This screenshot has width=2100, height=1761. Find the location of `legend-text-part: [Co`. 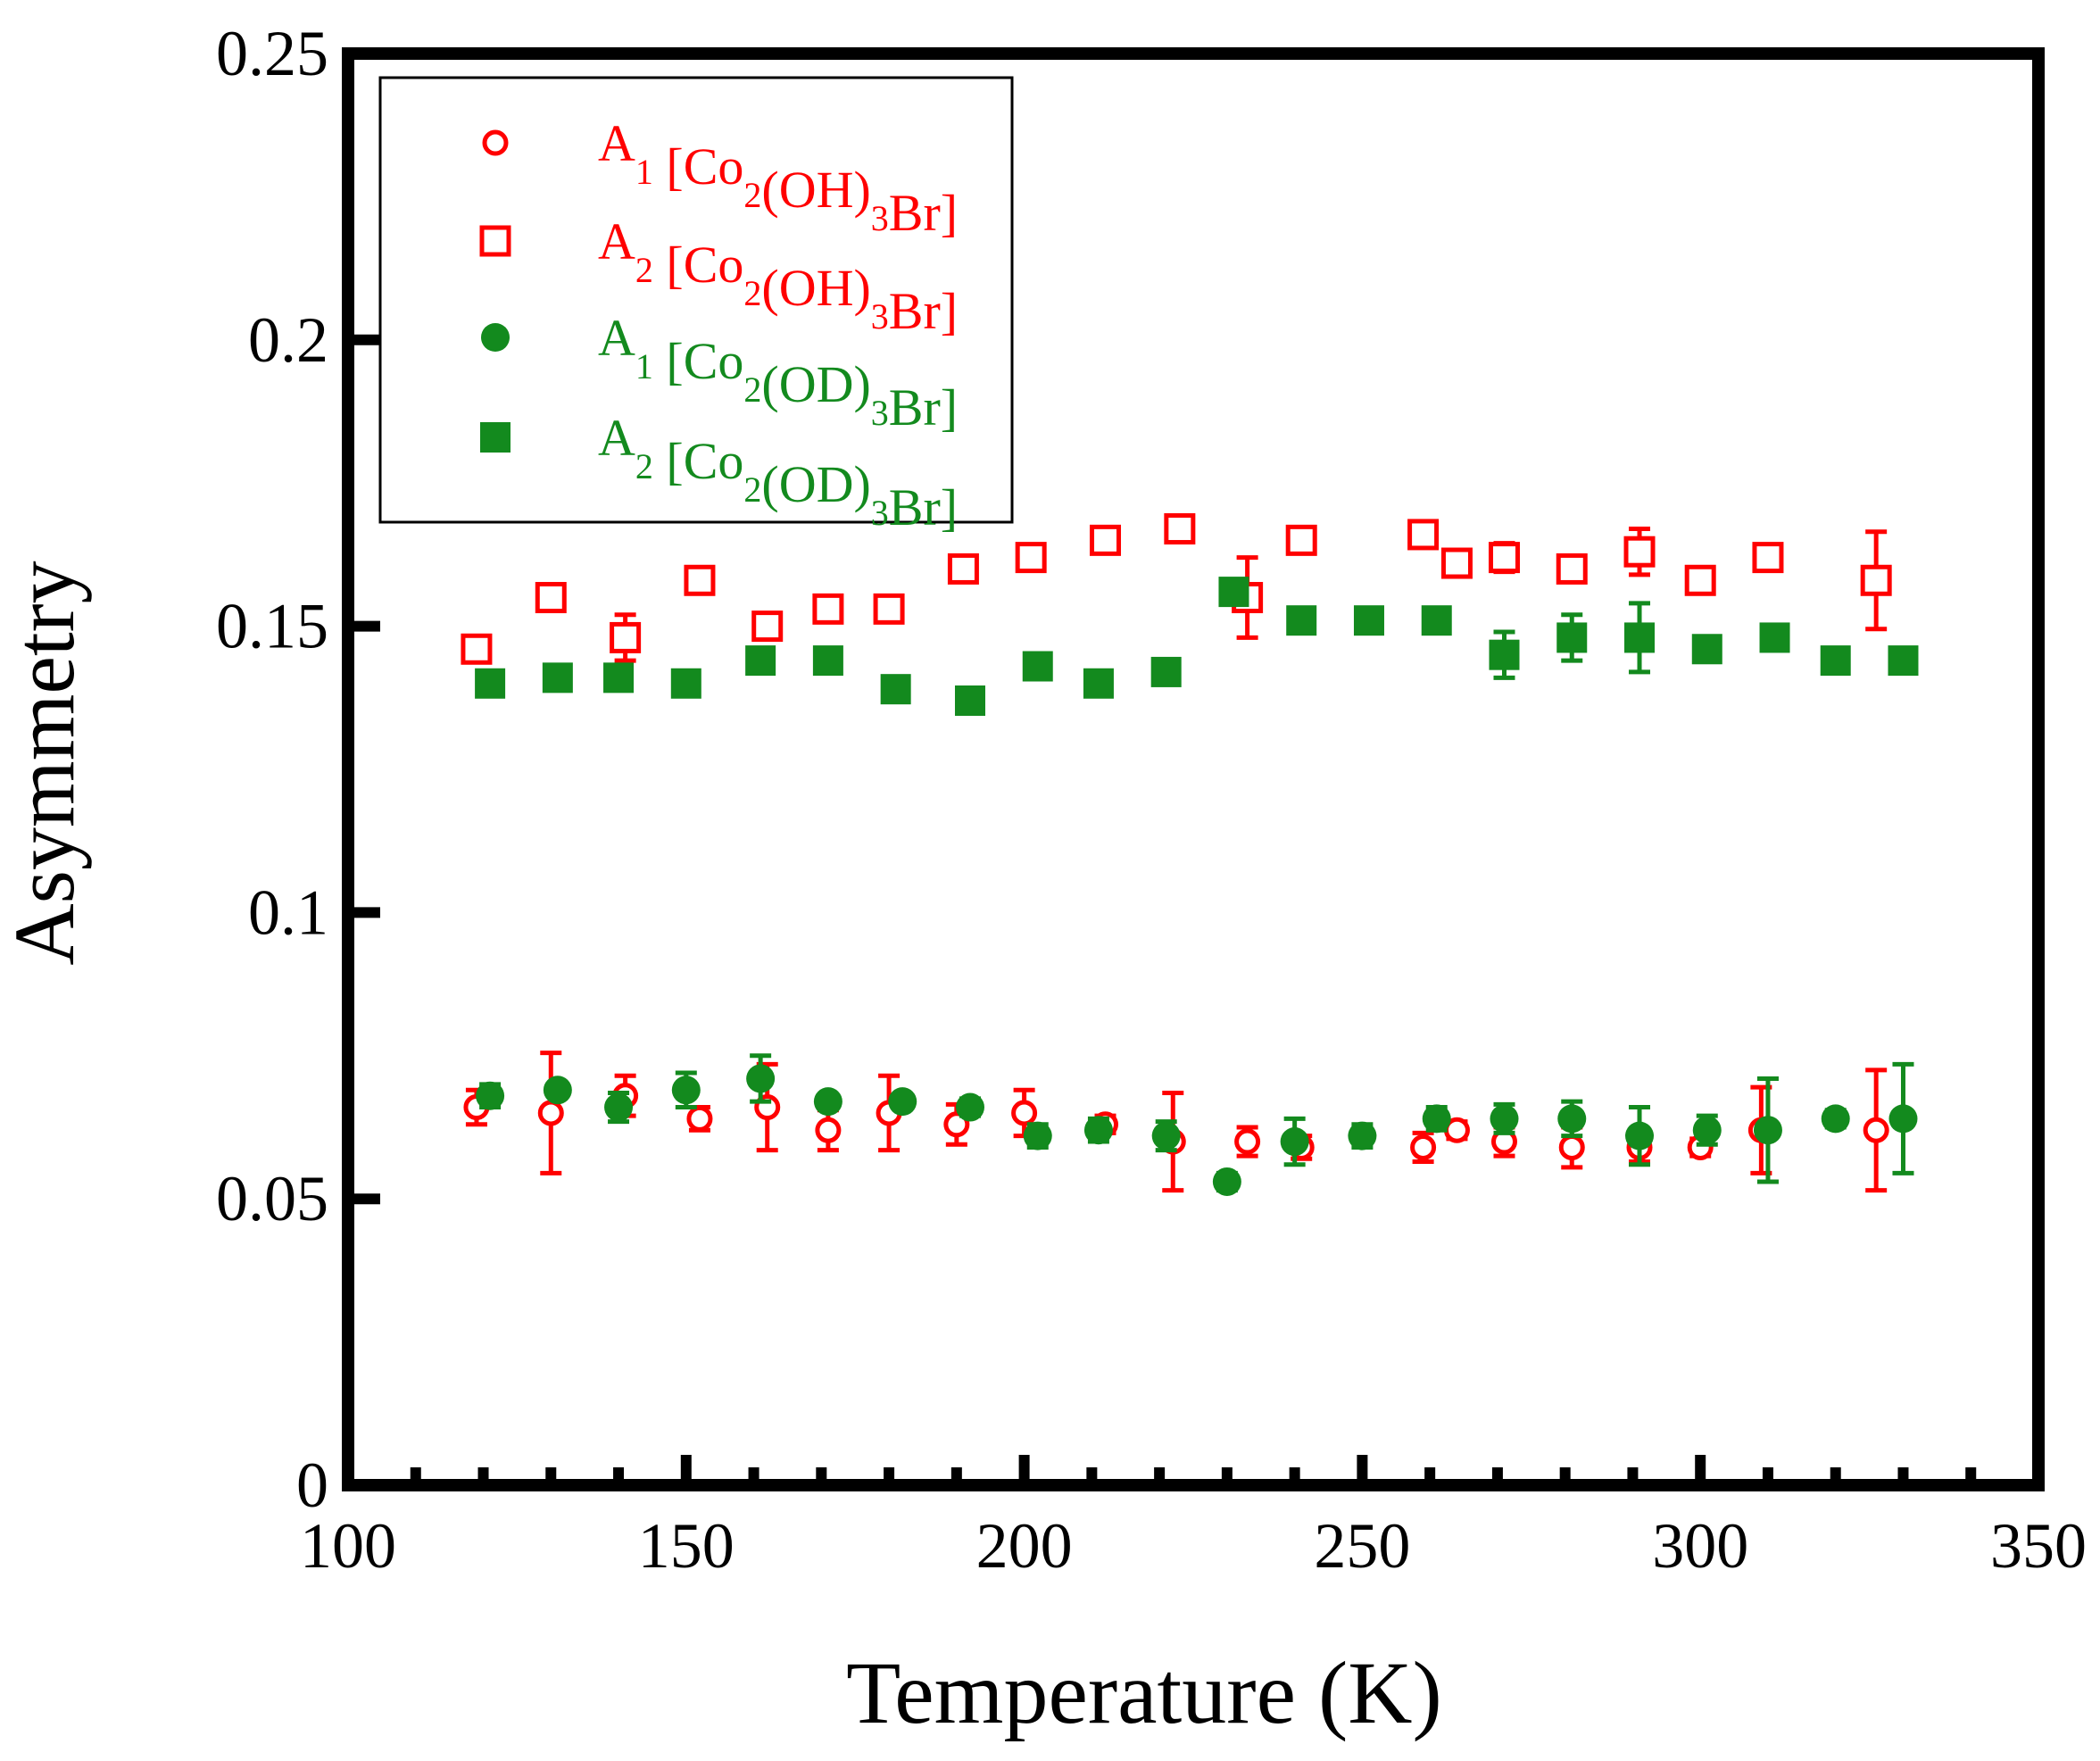

legend-text-part: [Co is located at coordinates (698, 461).